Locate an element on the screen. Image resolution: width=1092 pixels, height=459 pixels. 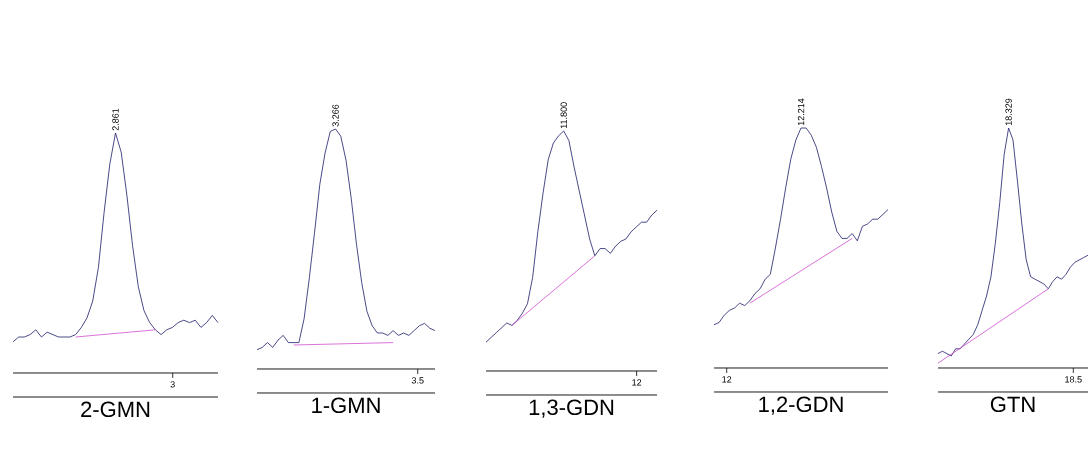
text: 18.5 is located at coordinates (1073, 379).